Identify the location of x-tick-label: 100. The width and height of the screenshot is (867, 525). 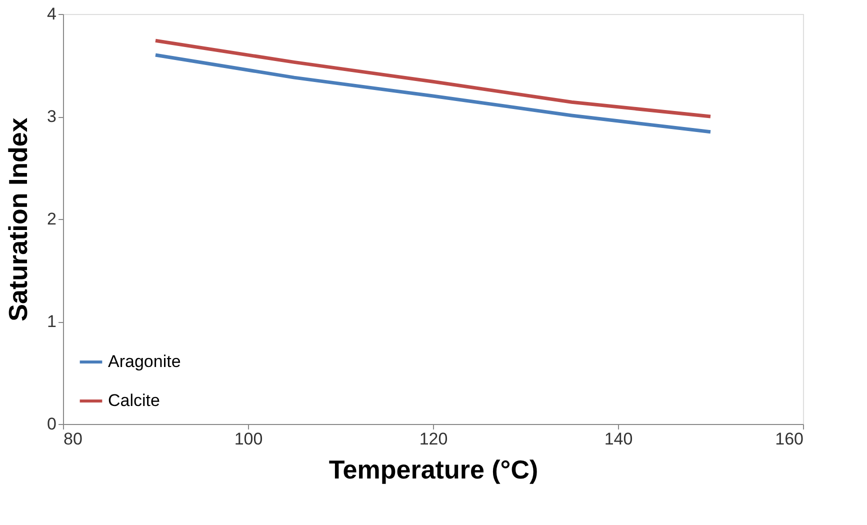
(248, 439).